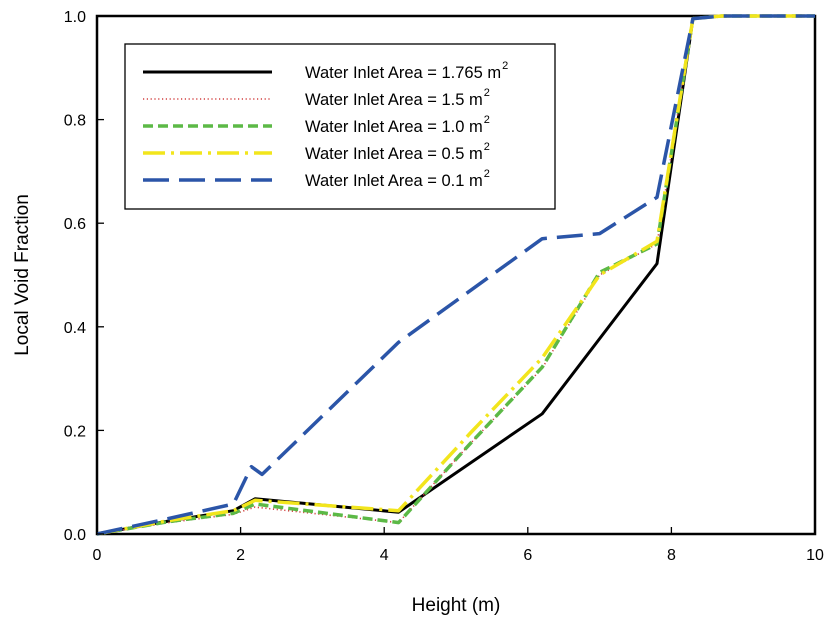 This screenshot has width=828, height=620. I want to click on y-tick-label: 0.6, so click(75, 224).